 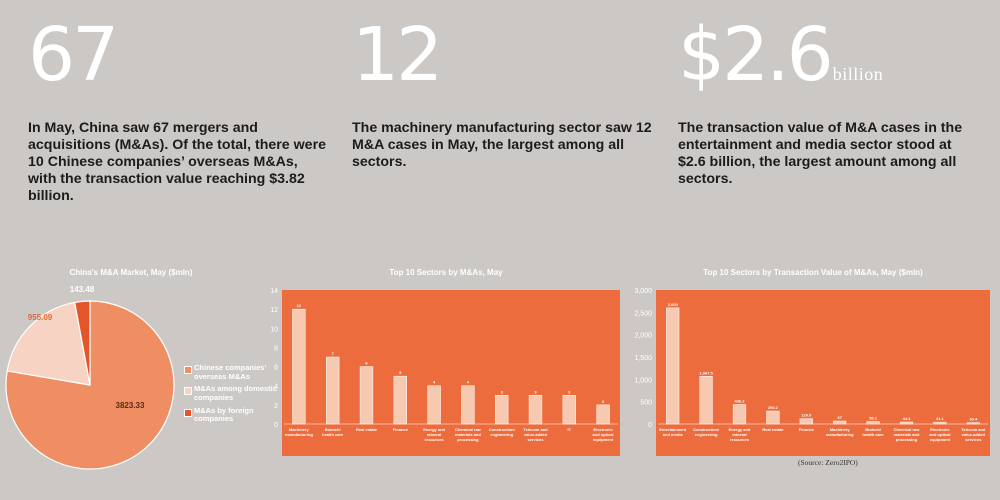 I want to click on bar-value-label: 290.2, so click(x=773, y=407).